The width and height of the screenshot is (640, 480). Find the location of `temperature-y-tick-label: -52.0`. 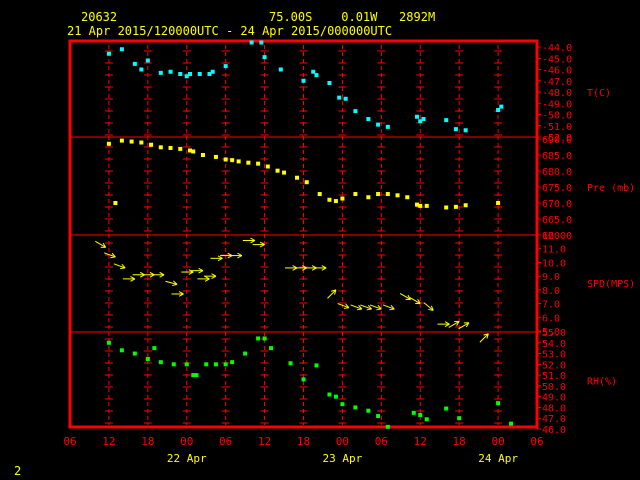

temperature-y-tick-label: -52.0 is located at coordinates (557, 138).